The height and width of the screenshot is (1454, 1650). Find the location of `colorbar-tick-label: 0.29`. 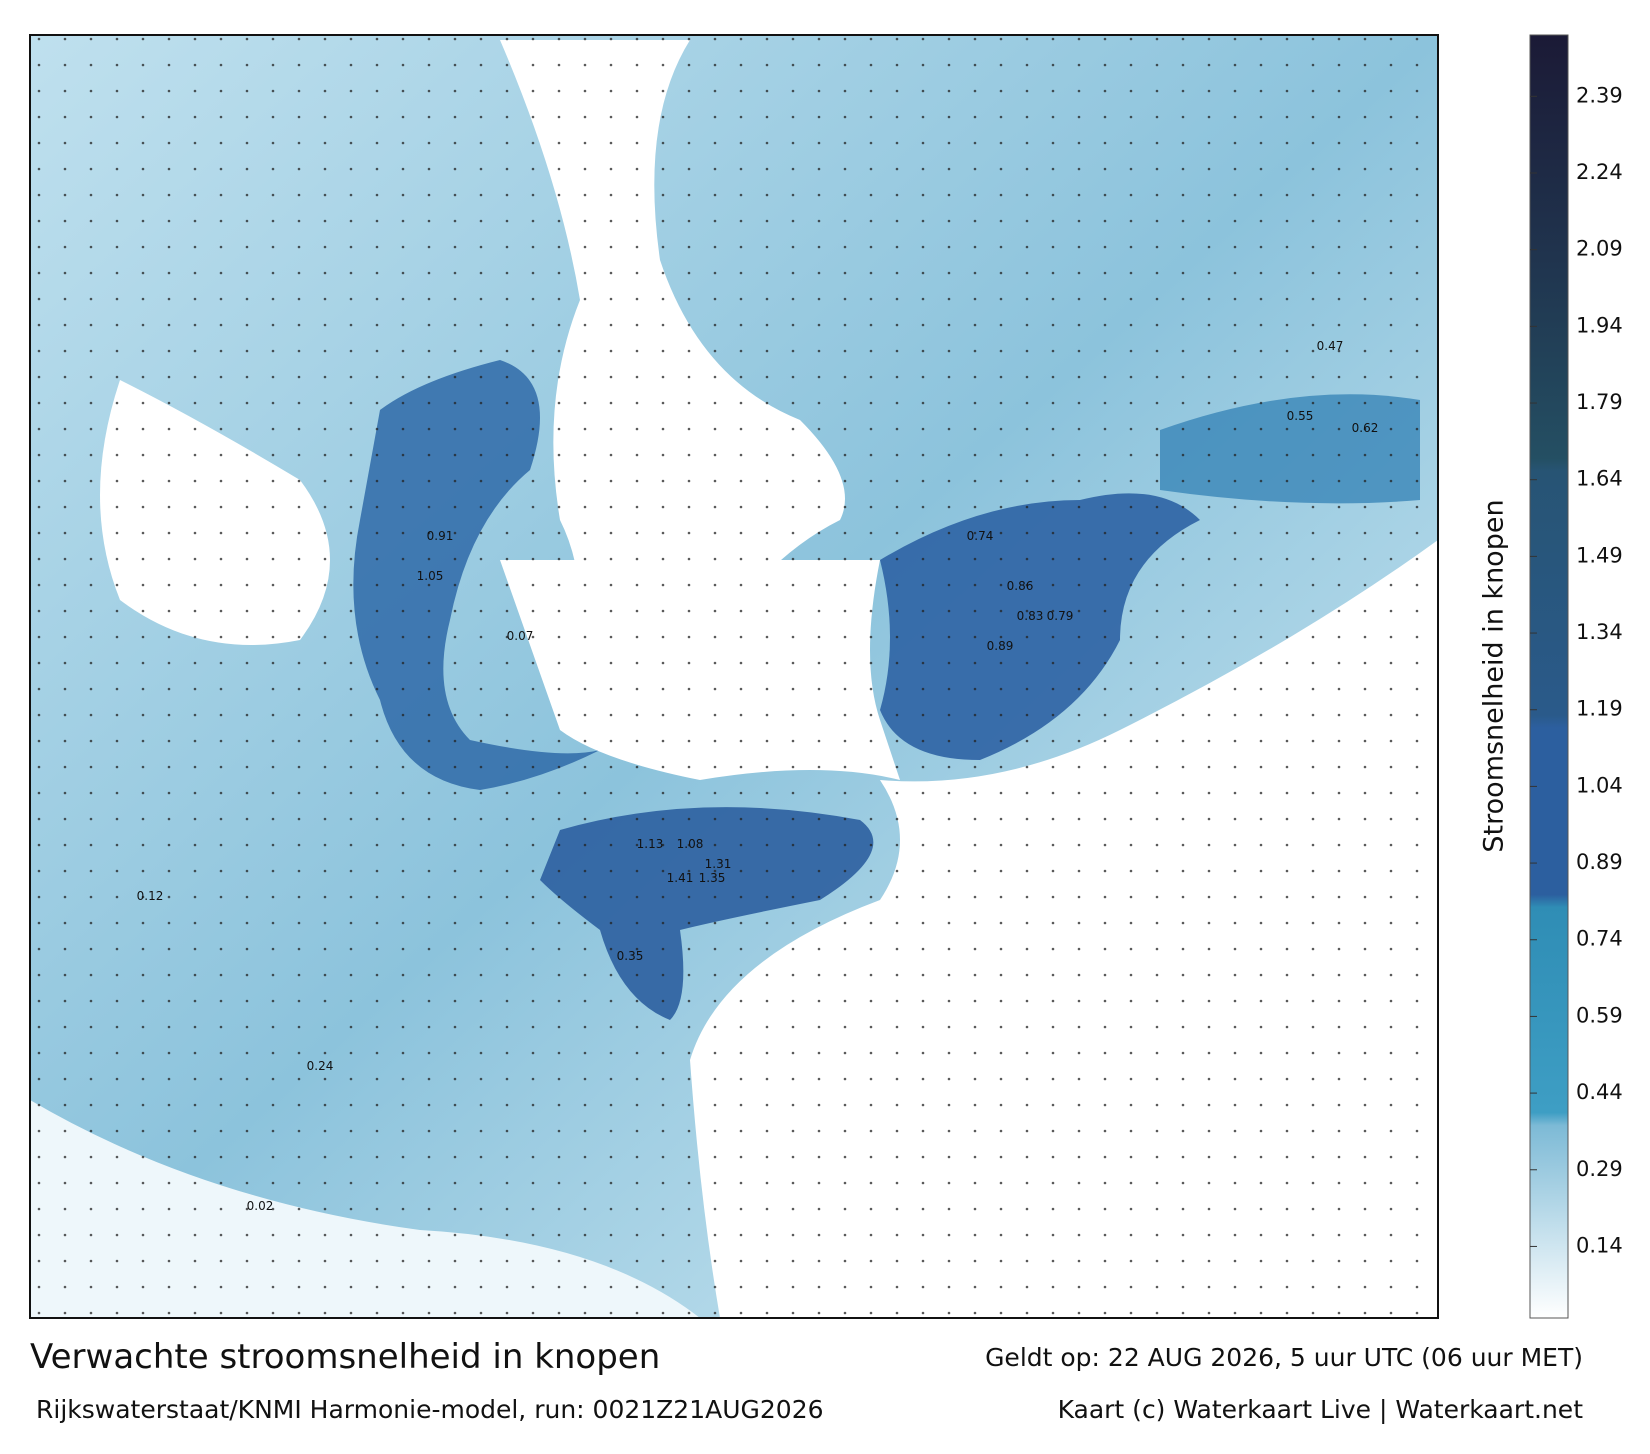

colorbar-tick-label: 0.29 is located at coordinates (1599, 1169).